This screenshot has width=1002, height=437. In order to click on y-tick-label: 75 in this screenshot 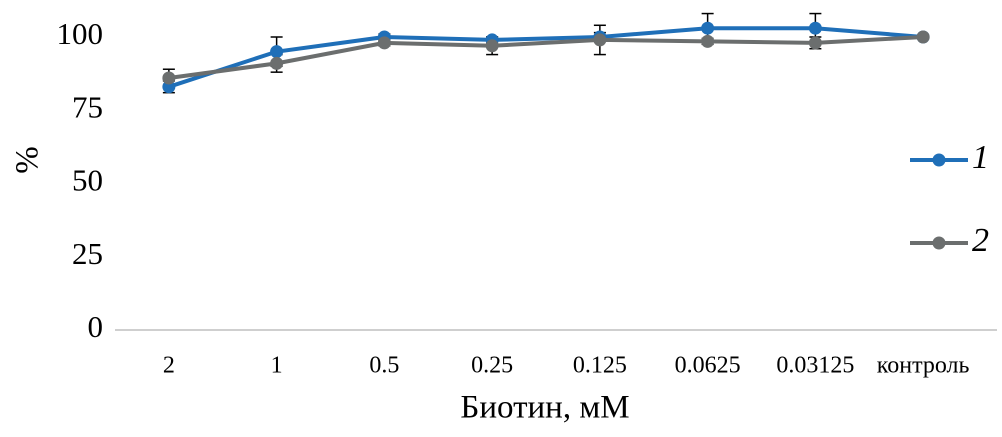, I will do `click(87, 106)`.